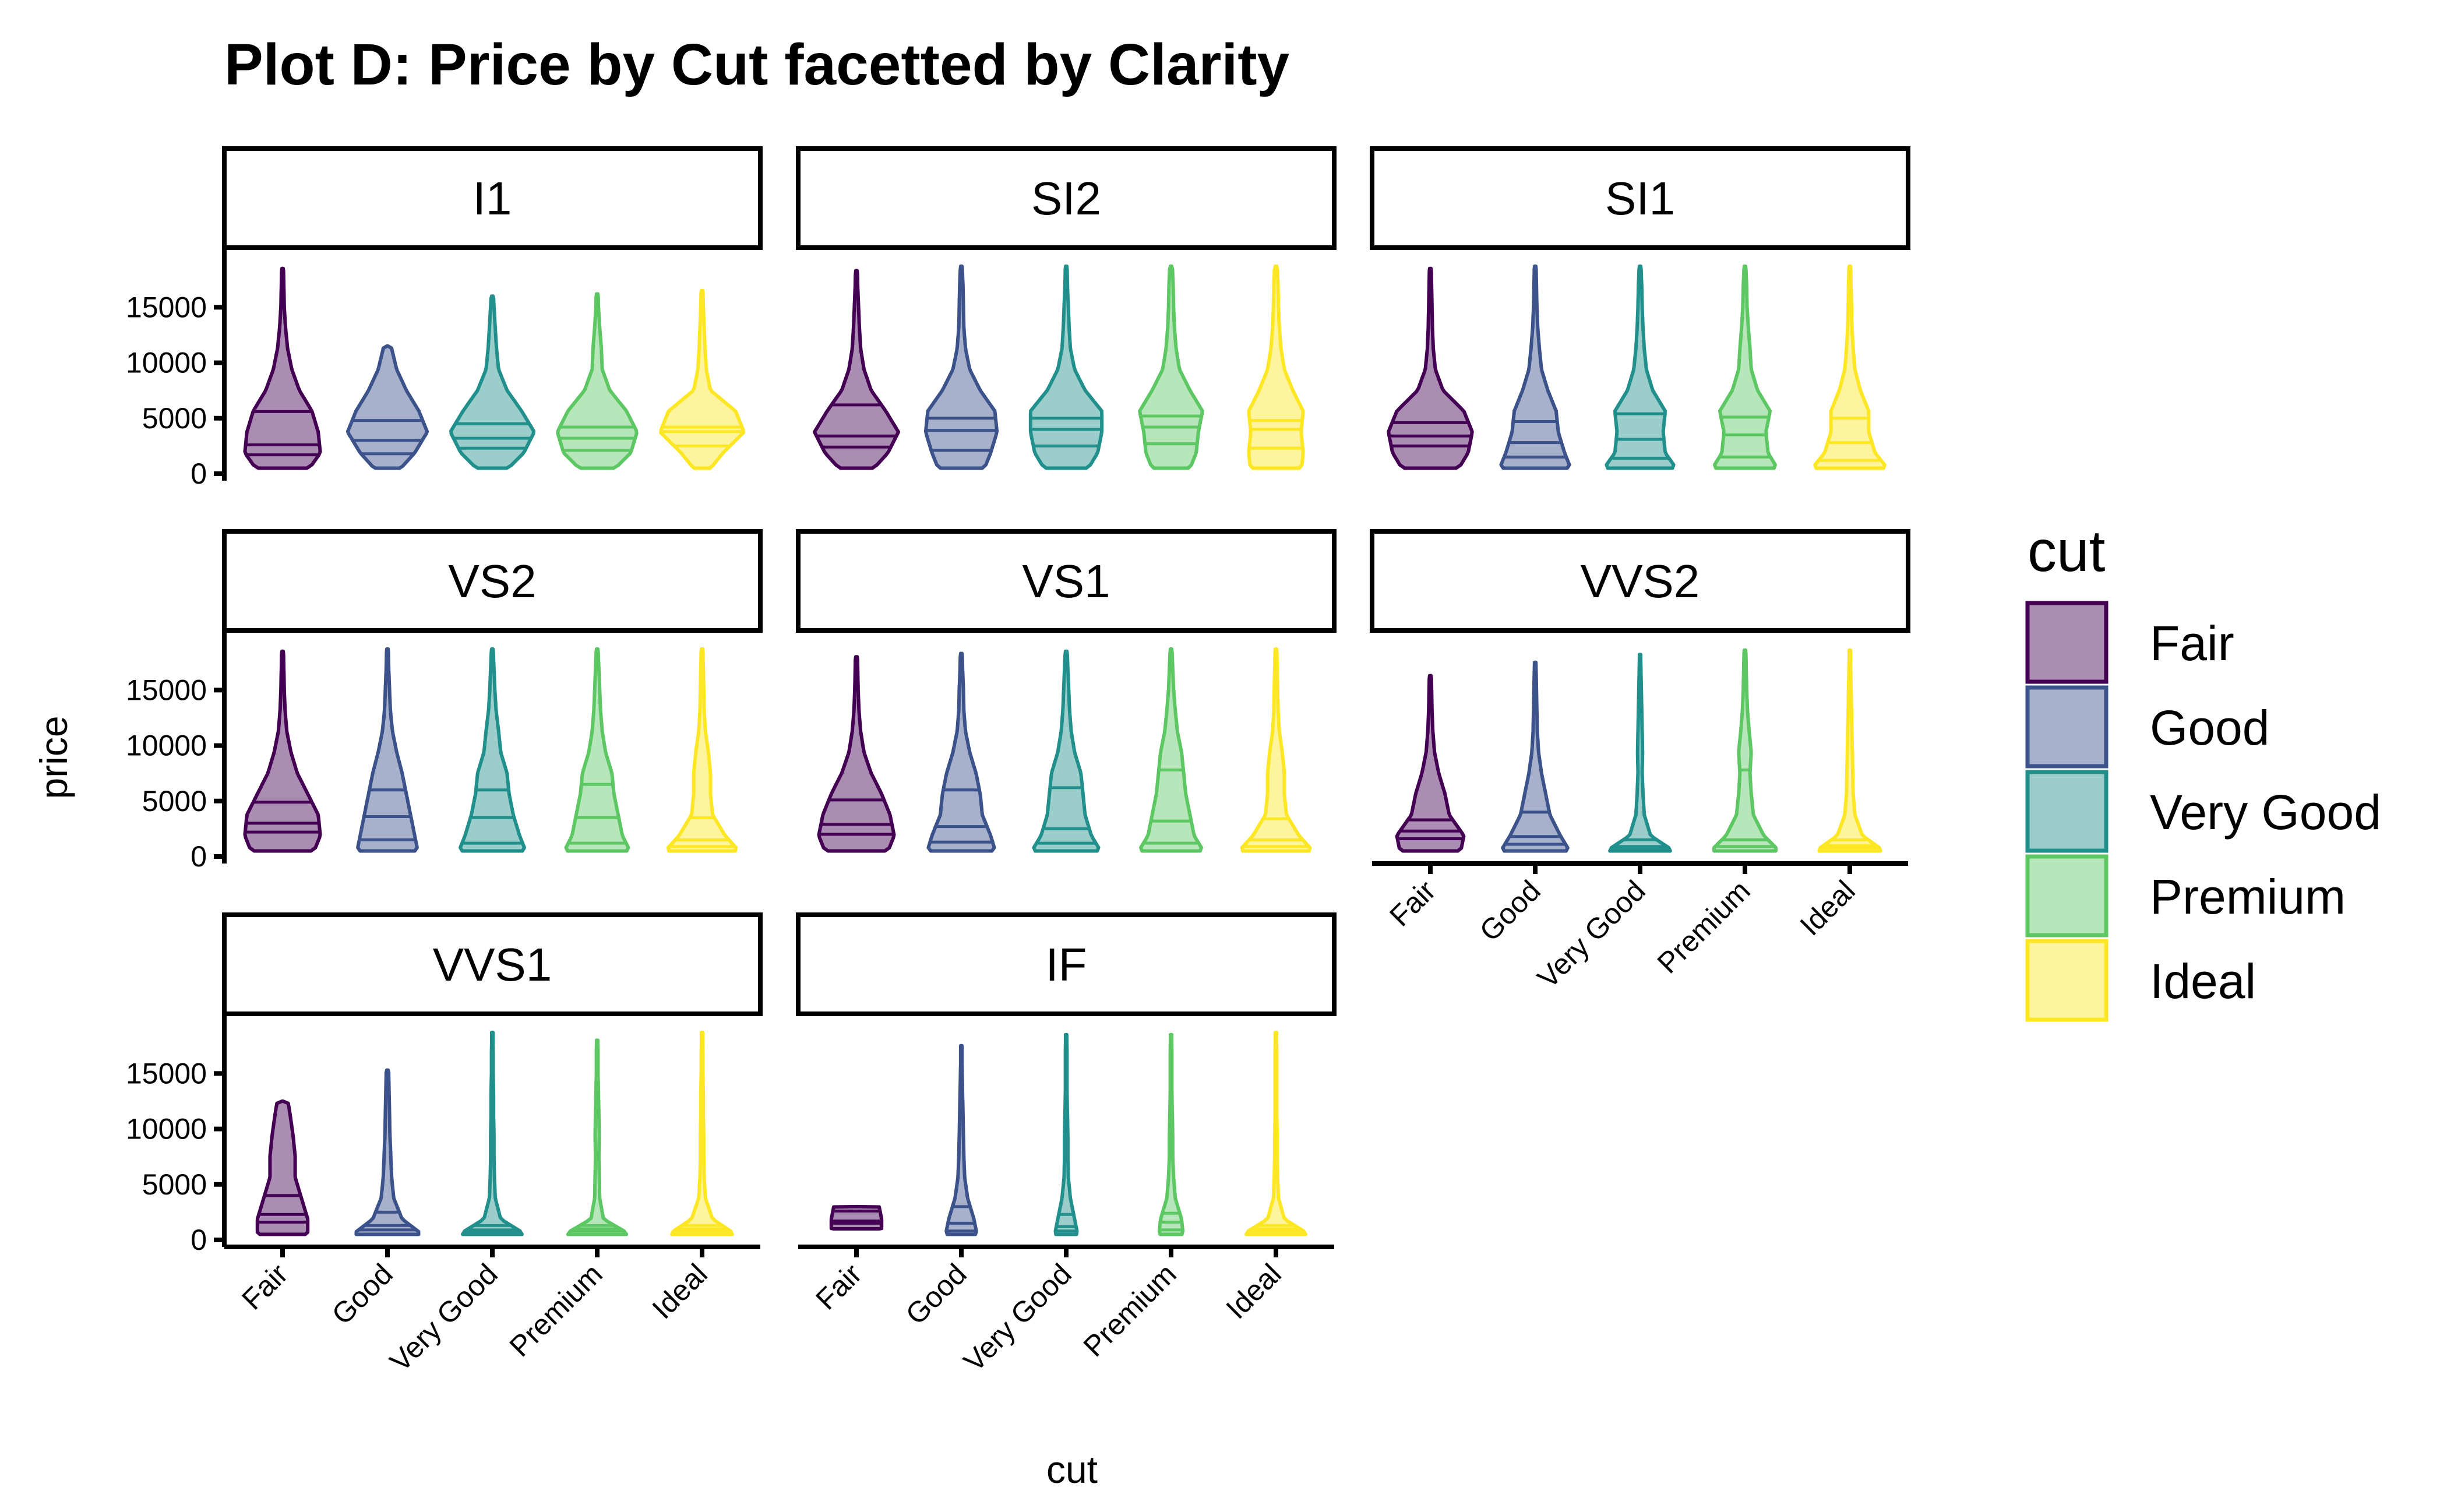  I want to click on strip-label: IF, so click(1066, 965).